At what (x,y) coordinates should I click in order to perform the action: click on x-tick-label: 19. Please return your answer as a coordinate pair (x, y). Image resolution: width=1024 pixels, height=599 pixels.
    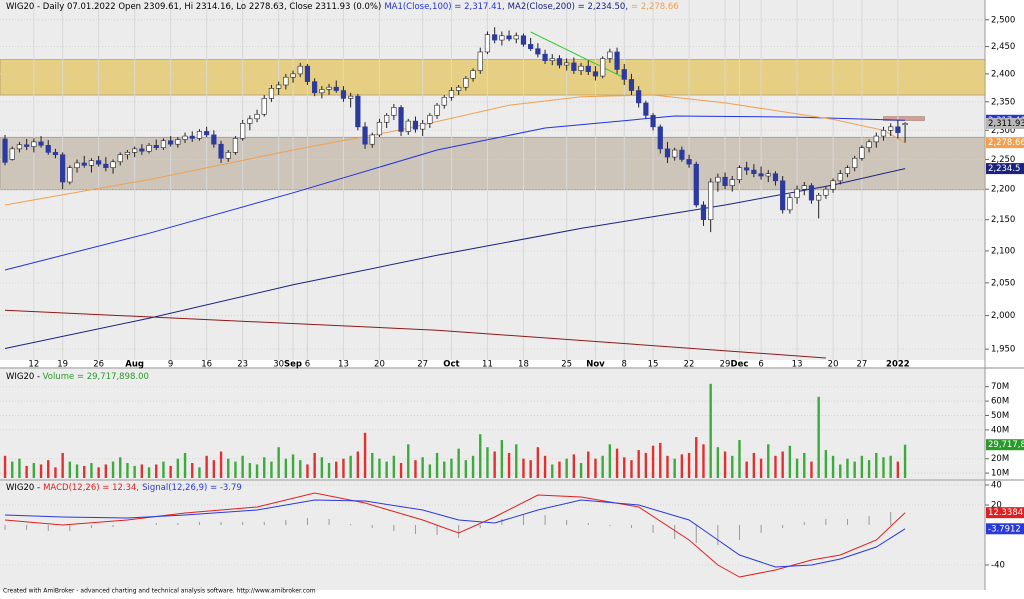
    Looking at the image, I should click on (62, 365).